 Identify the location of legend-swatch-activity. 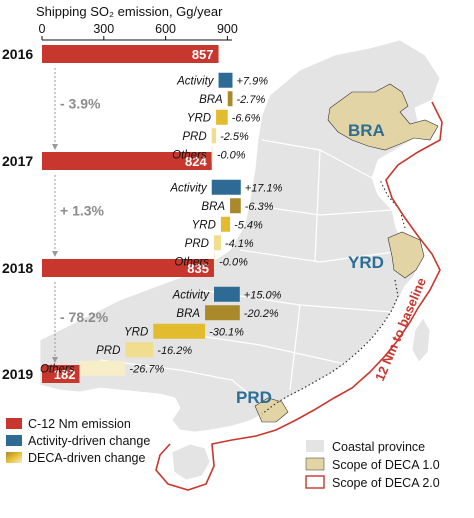
(14, 440).